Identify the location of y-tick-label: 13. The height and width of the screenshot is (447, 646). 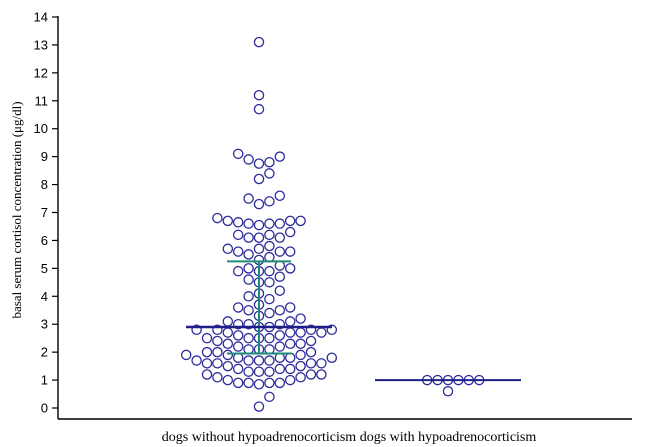
(41, 44).